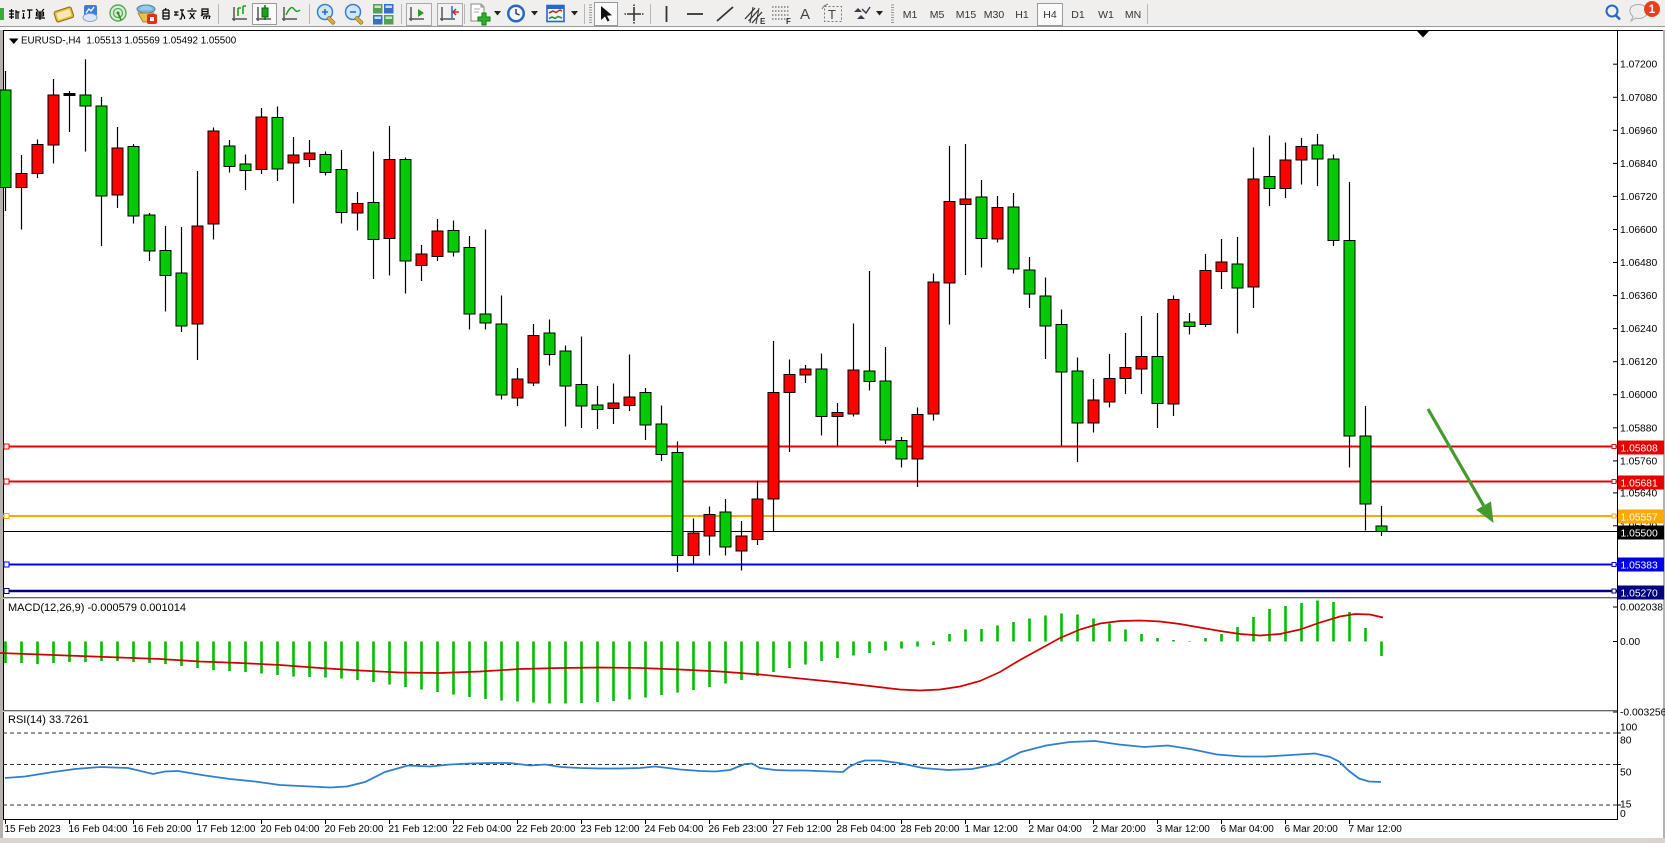  What do you see at coordinates (802, 829) in the screenshot?
I see `svg-text: 27 Feb 12:00` at bounding box center [802, 829].